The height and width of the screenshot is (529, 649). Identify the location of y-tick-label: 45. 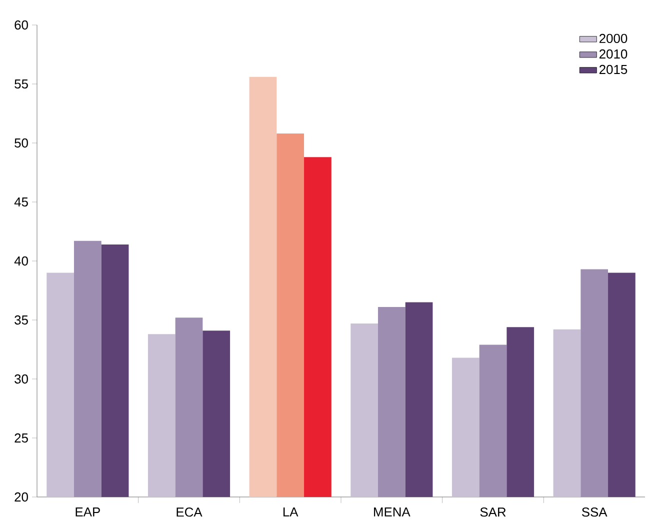
(21, 201).